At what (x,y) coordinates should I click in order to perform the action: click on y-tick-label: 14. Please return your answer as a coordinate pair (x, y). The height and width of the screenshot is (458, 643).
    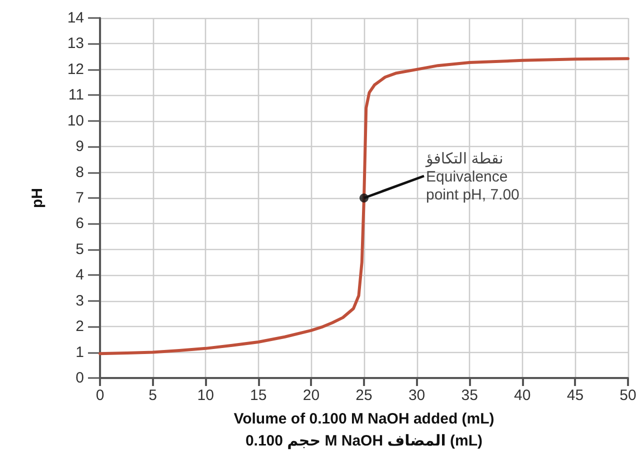
    Looking at the image, I should click on (75, 18).